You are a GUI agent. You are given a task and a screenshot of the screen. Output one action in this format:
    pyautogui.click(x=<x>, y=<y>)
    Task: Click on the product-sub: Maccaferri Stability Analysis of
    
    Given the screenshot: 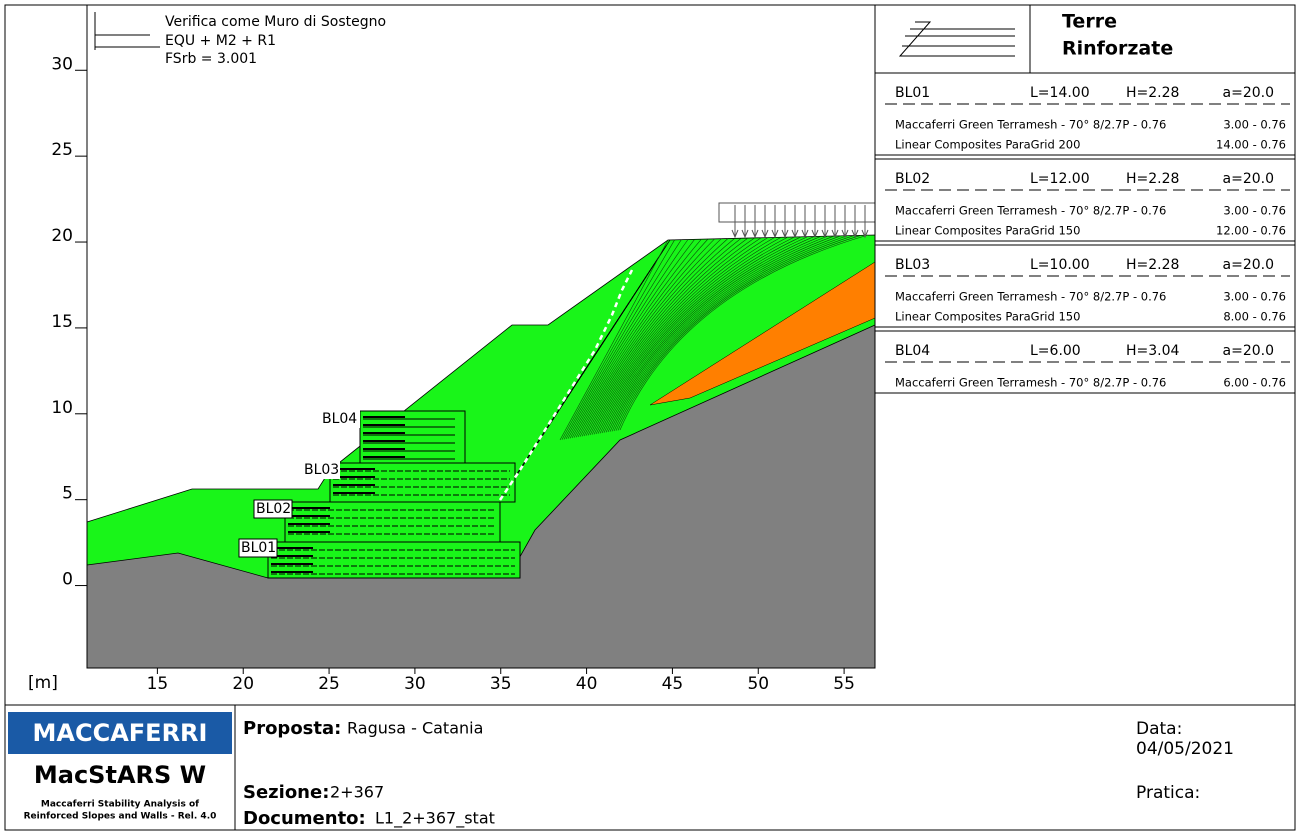 What is the action you would take?
    pyautogui.click(x=120, y=805)
    